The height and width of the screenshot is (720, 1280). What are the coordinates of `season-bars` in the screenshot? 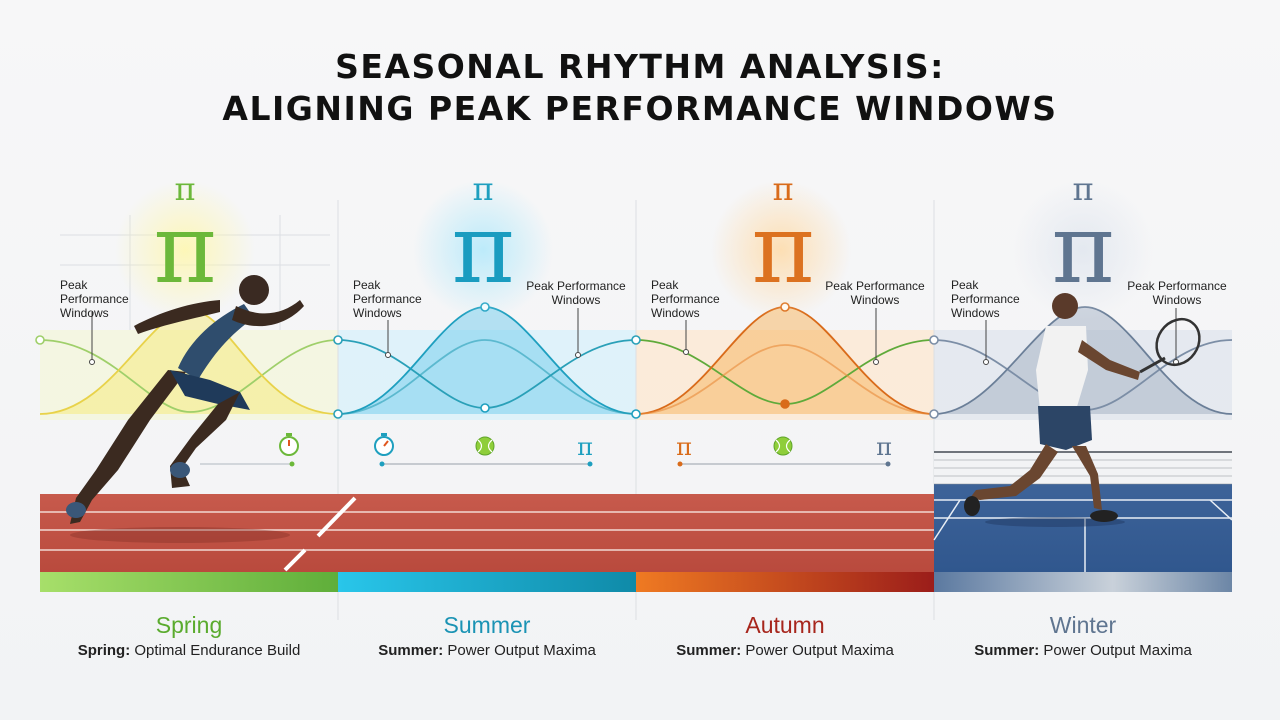 It's located at (636, 582).